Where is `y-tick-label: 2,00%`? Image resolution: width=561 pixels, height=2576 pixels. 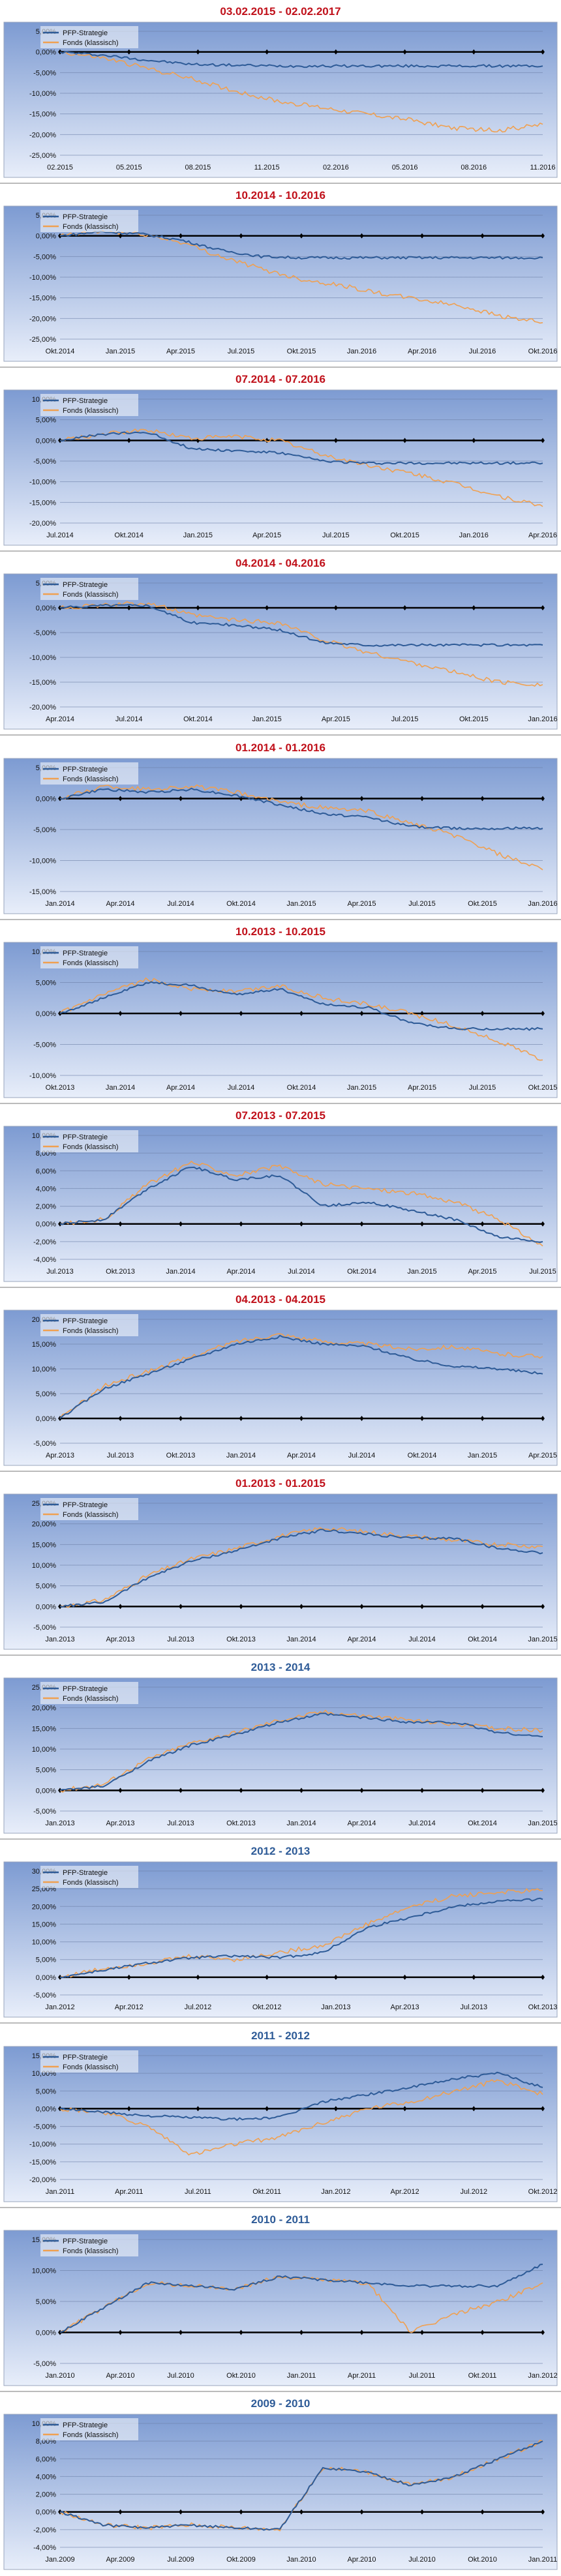 y-tick-label: 2,00% is located at coordinates (46, 1207).